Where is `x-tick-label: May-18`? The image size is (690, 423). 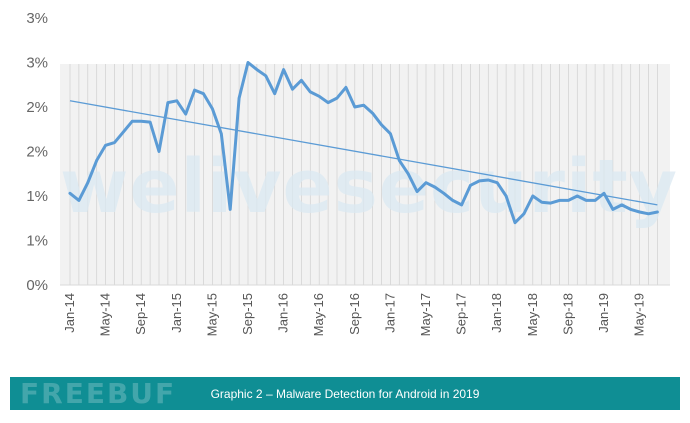 x-tick-label: May-18 is located at coordinates (532, 314).